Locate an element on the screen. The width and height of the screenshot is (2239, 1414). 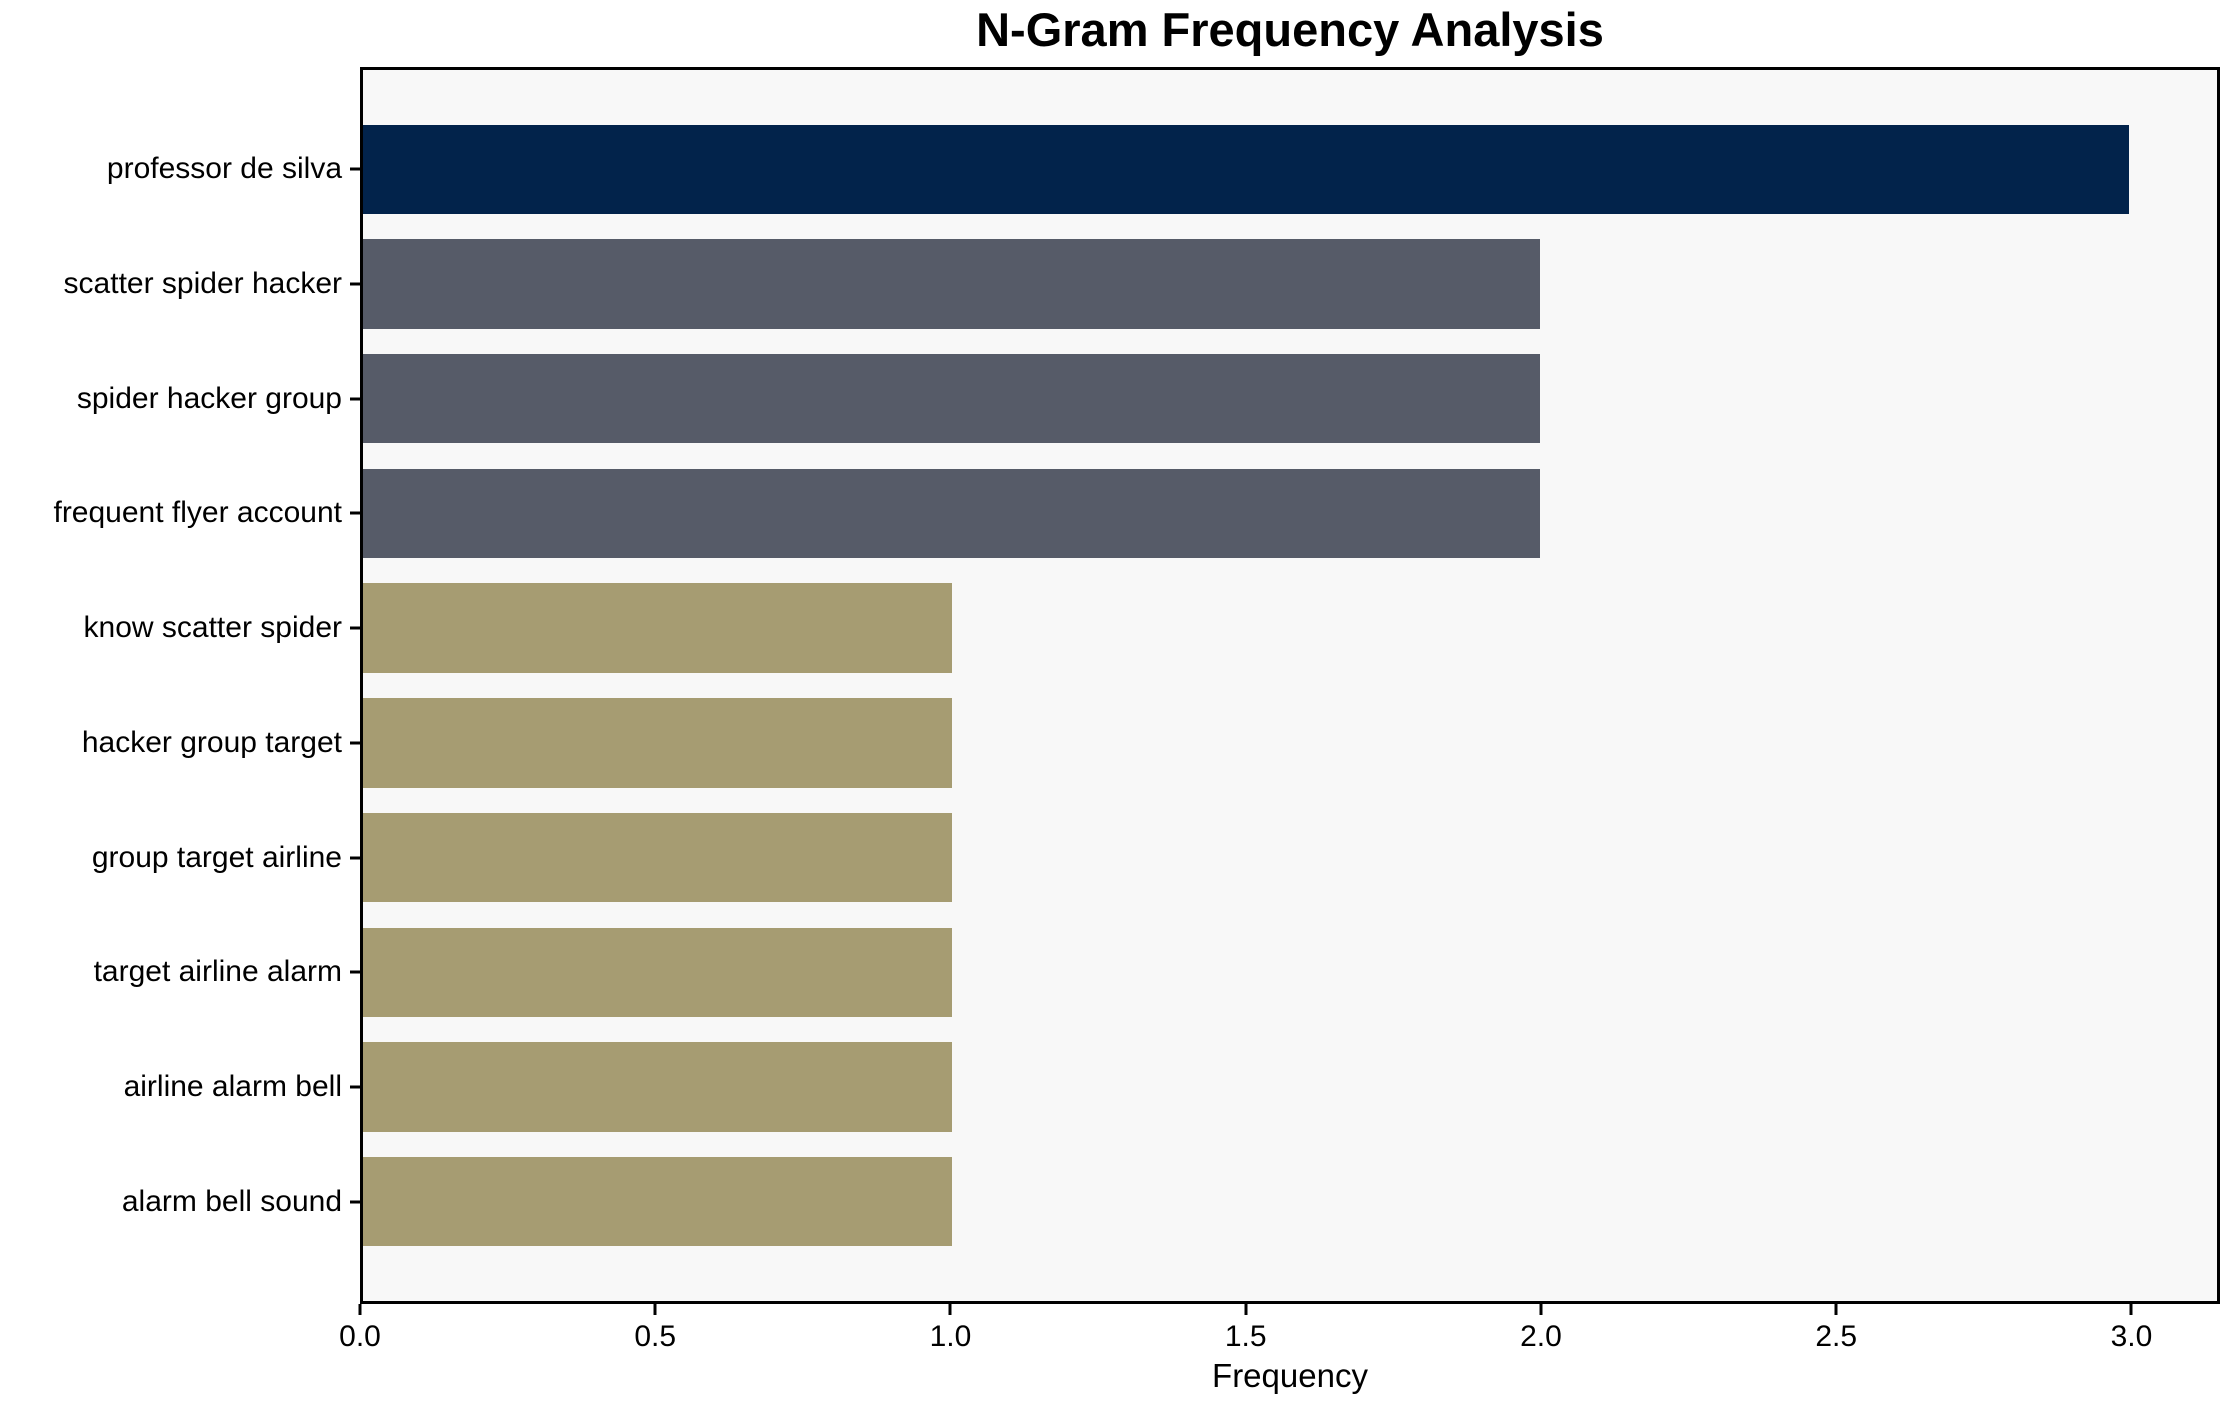
bar-row: airline alarm bell is located at coordinates (1170, 1087).